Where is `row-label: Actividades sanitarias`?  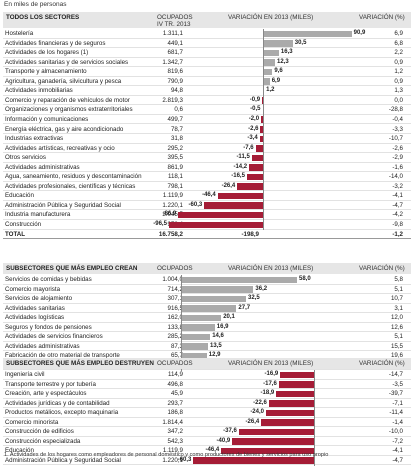 row-label: Actividades sanitarias is located at coordinates (35, 308).